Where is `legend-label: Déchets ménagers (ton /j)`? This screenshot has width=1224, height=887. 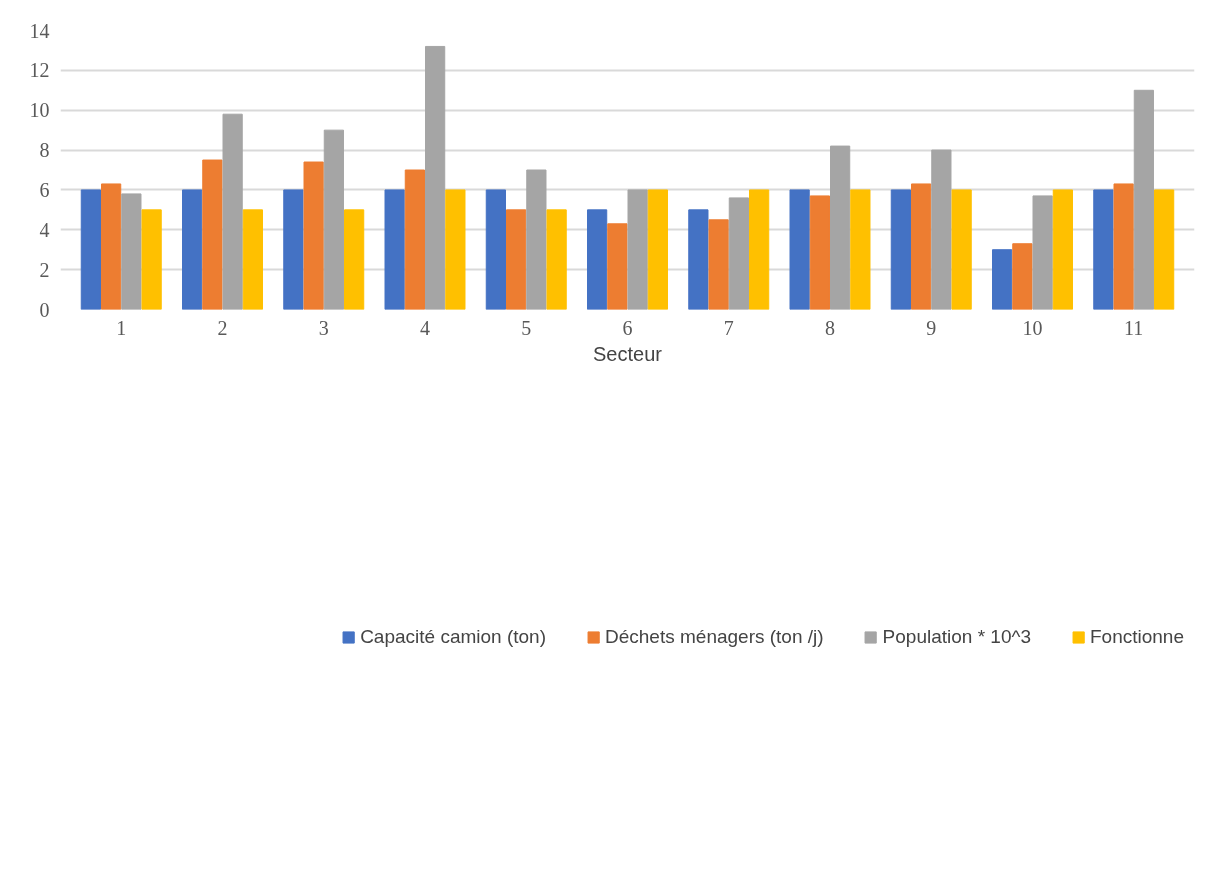 legend-label: Déchets ménagers (ton /j) is located at coordinates (714, 637).